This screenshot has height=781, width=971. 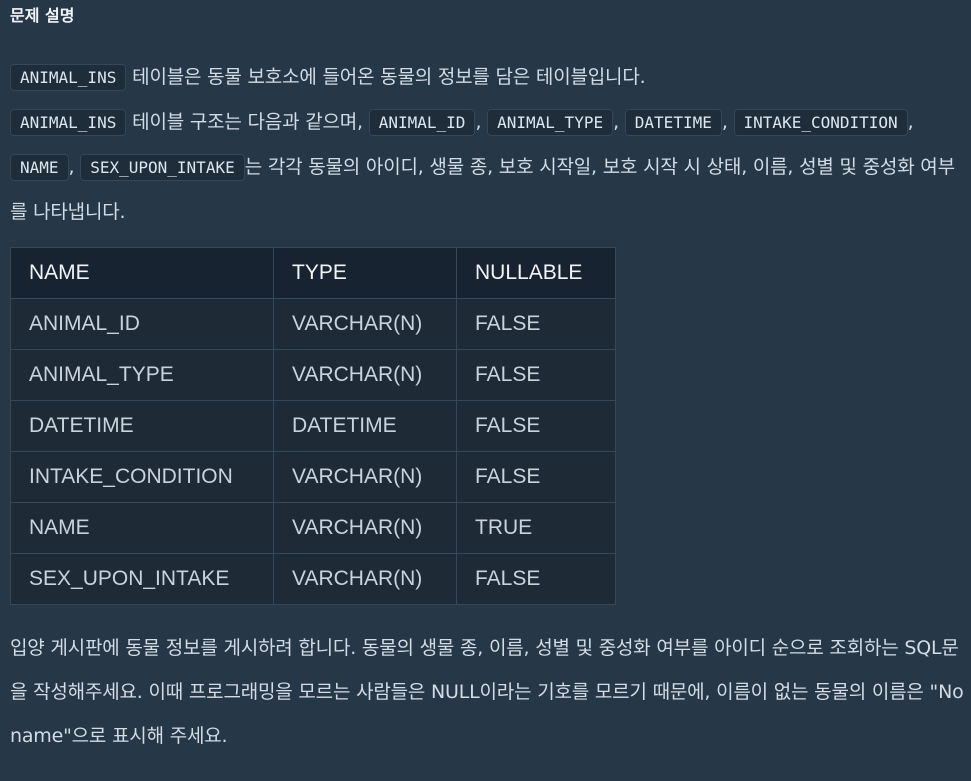 I want to click on table-row: SEX_UPON_INTAKE VARCHAR(N) FALSE, so click(x=313, y=579).